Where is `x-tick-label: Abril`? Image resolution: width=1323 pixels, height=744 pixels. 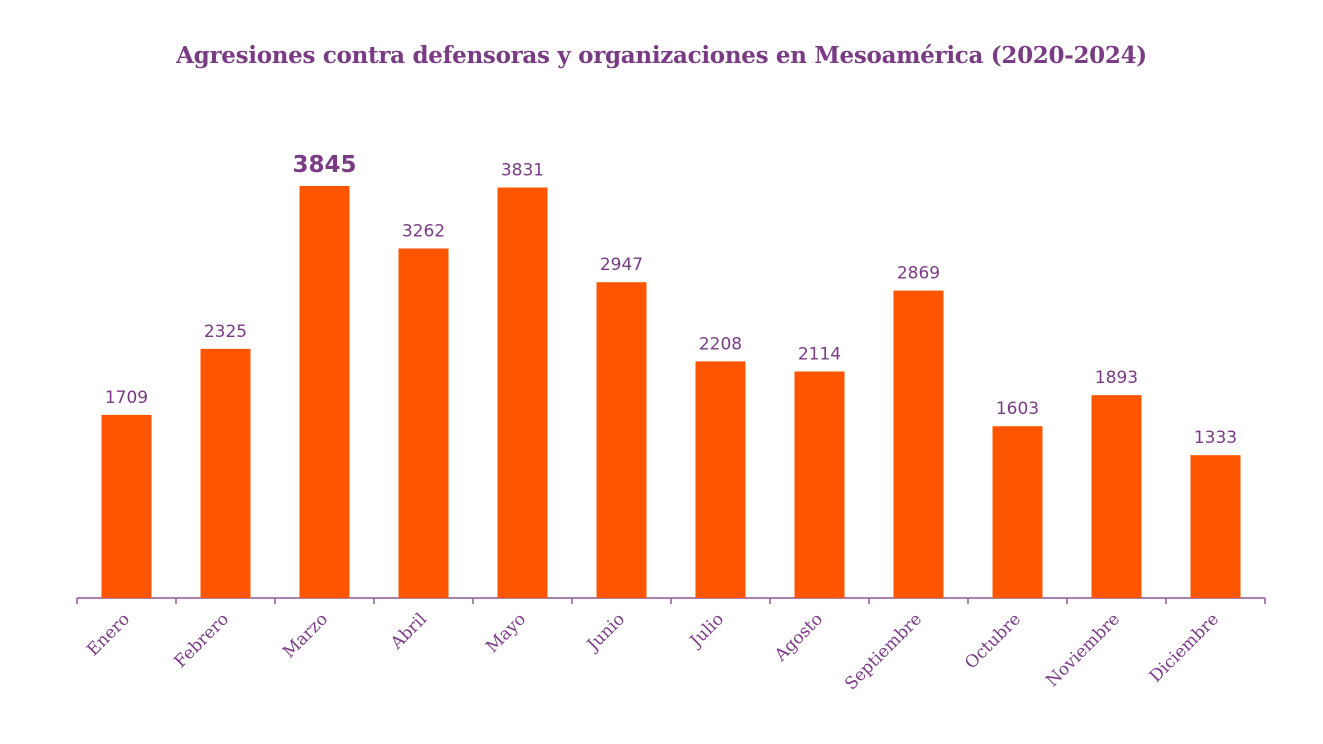
x-tick-label: Abril is located at coordinates (408, 631).